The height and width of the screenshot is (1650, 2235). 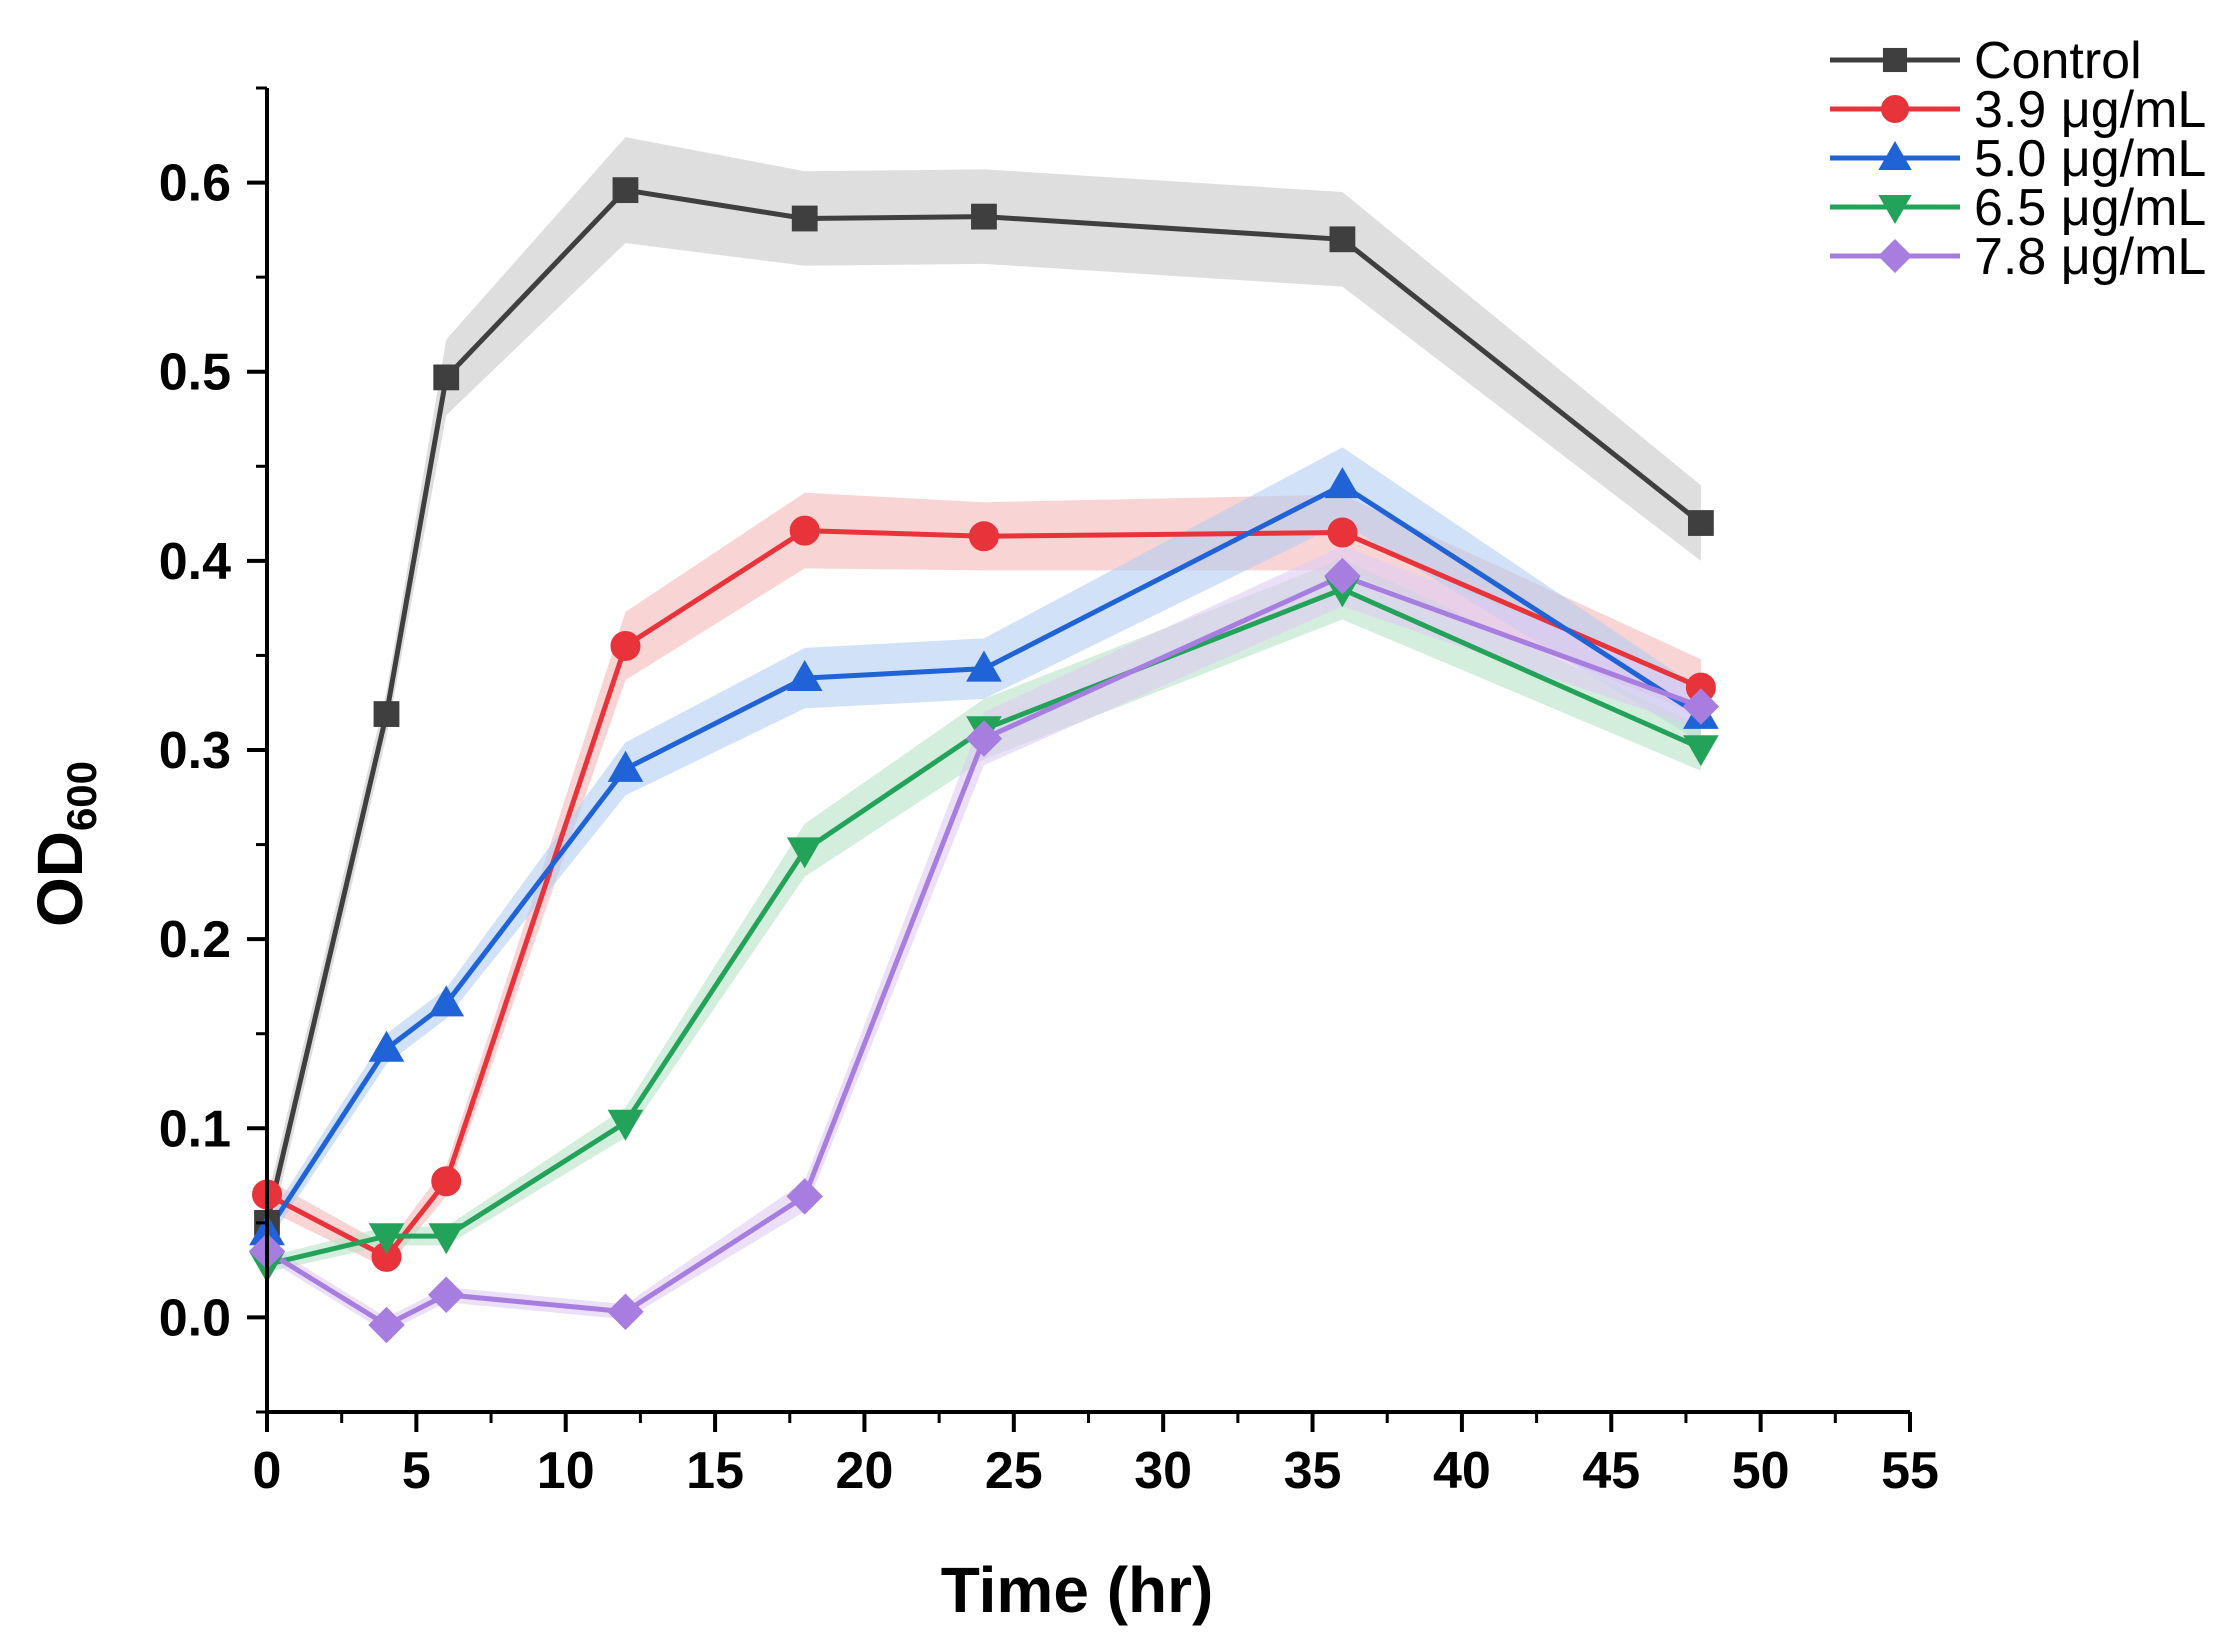 I want to click on x-tick-label: 0, so click(x=267, y=1471).